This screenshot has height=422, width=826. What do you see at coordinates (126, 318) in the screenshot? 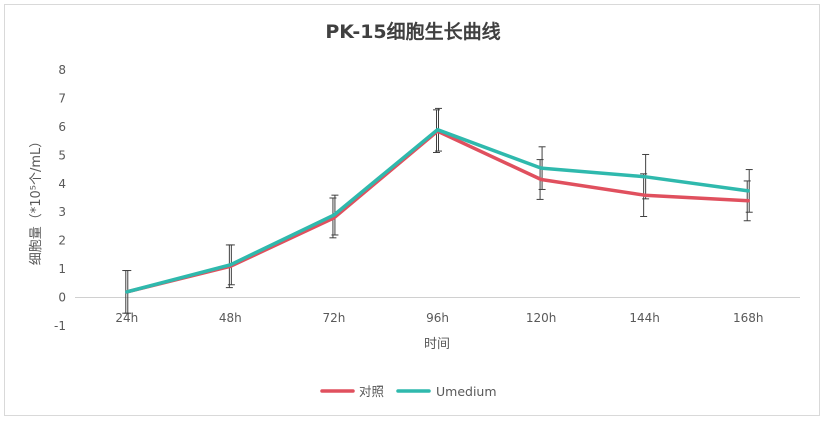
I see `x-tick-label: 24h` at bounding box center [126, 318].